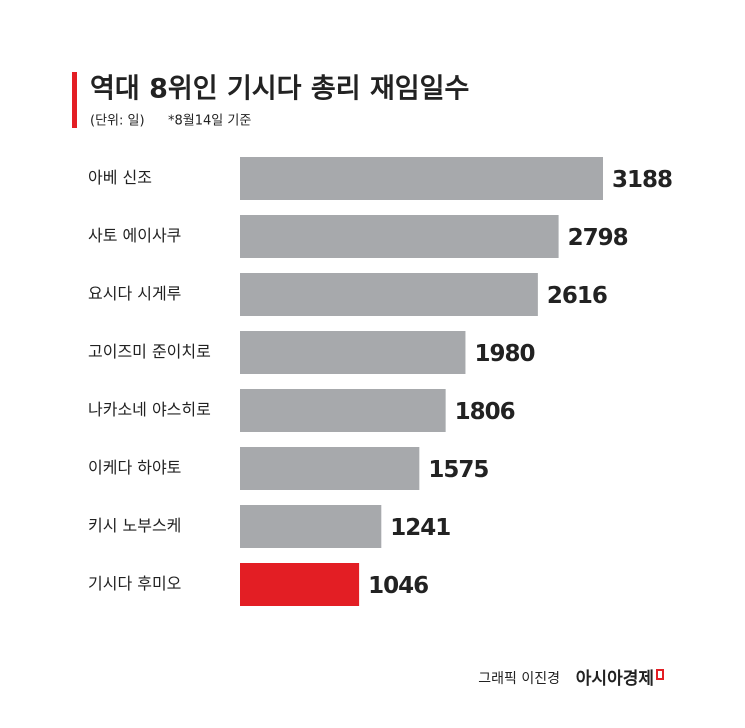 The height and width of the screenshot is (728, 745). I want to click on value-label: 2798, so click(598, 238).